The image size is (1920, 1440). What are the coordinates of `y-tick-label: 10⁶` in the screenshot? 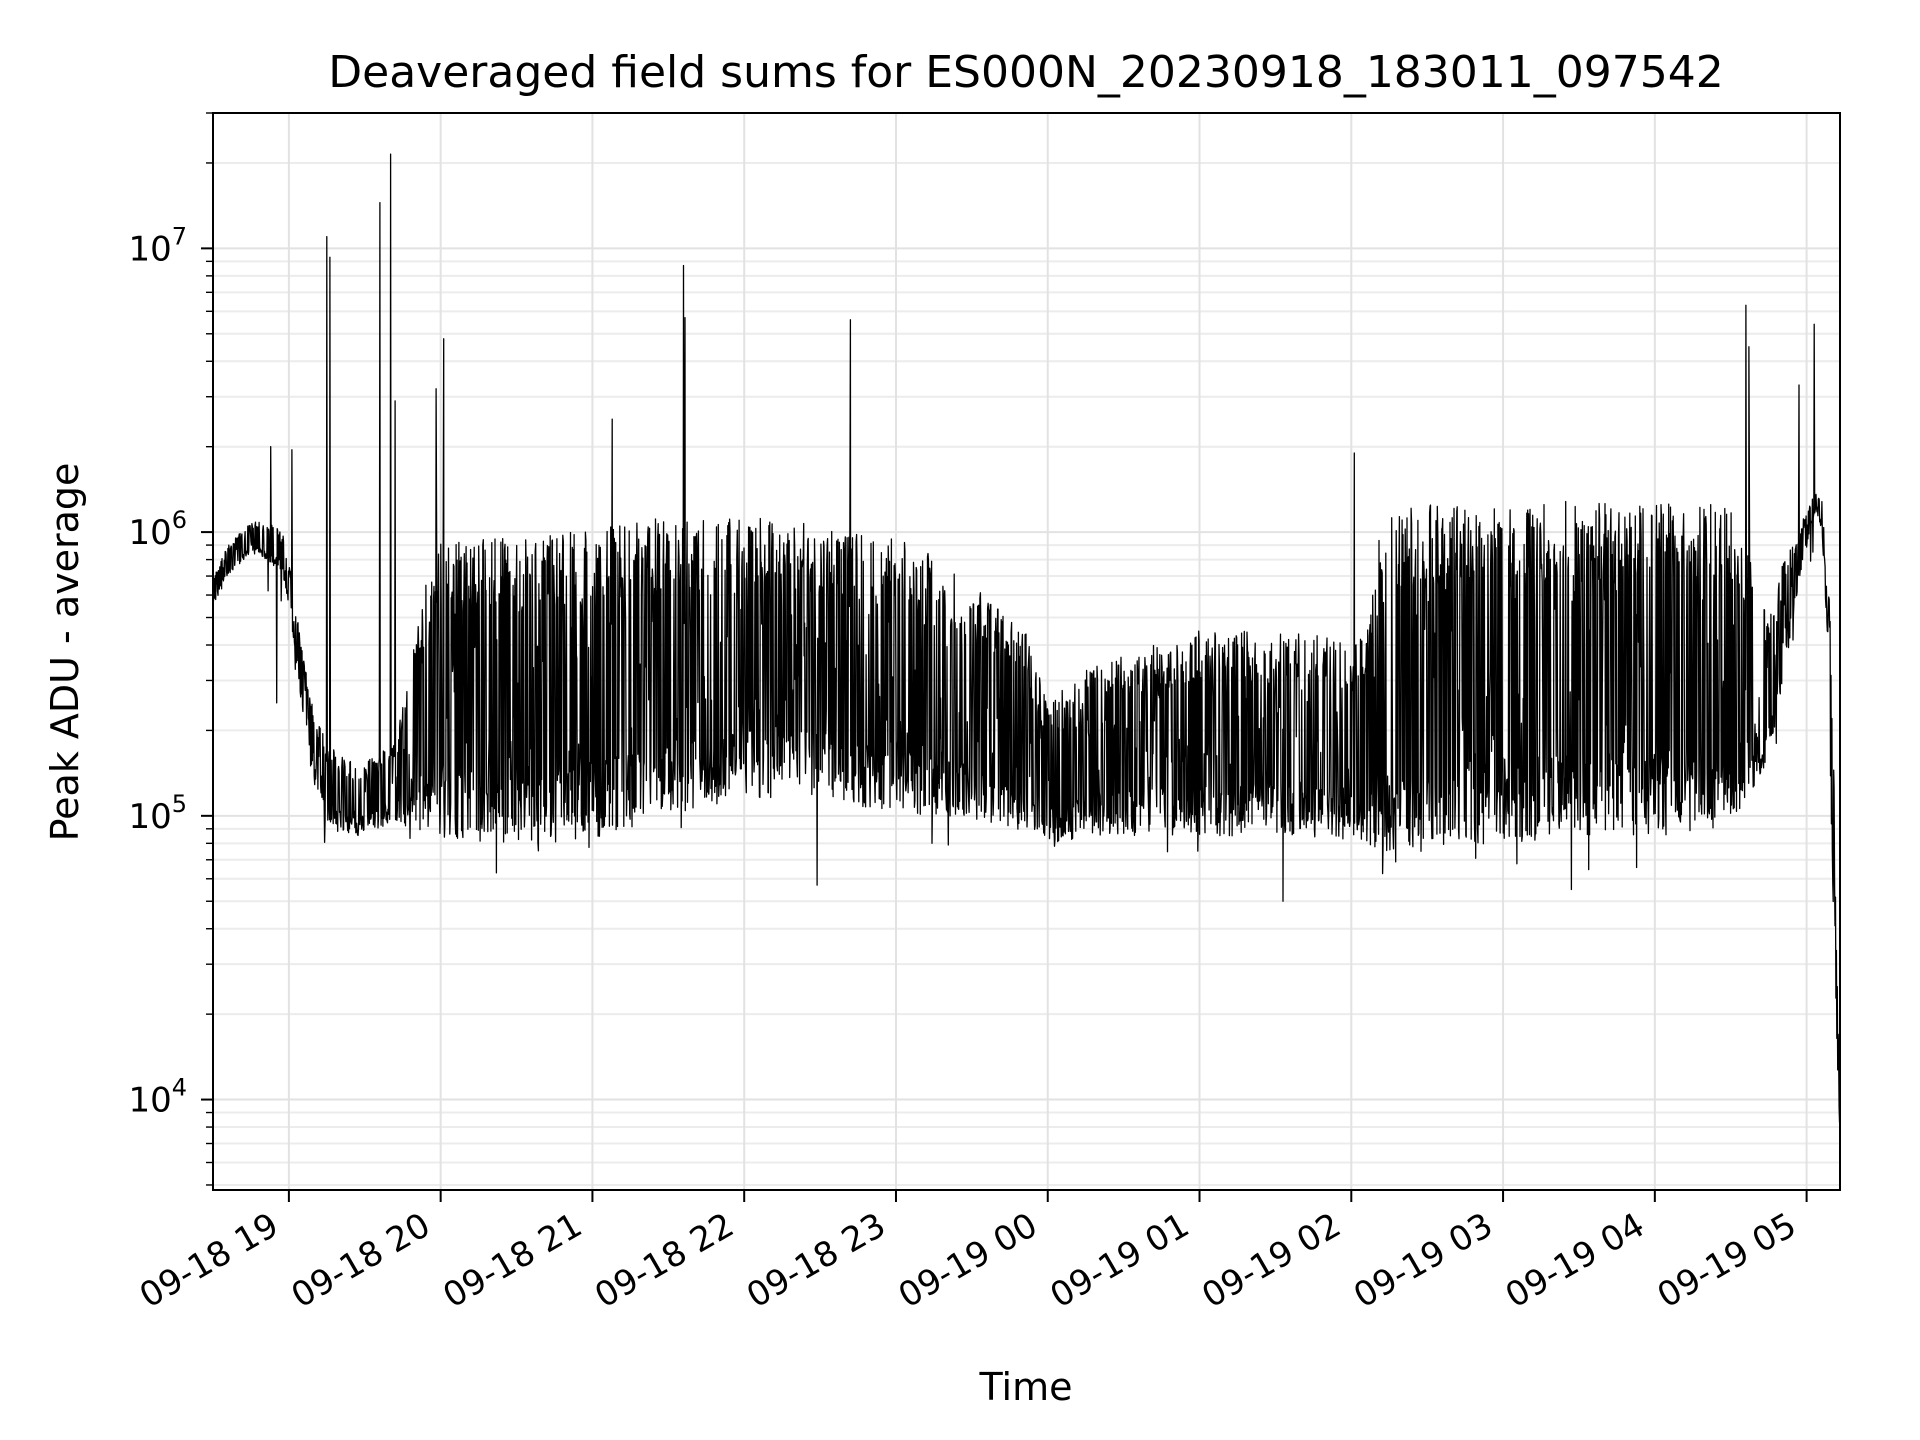 It's located at (157, 529).